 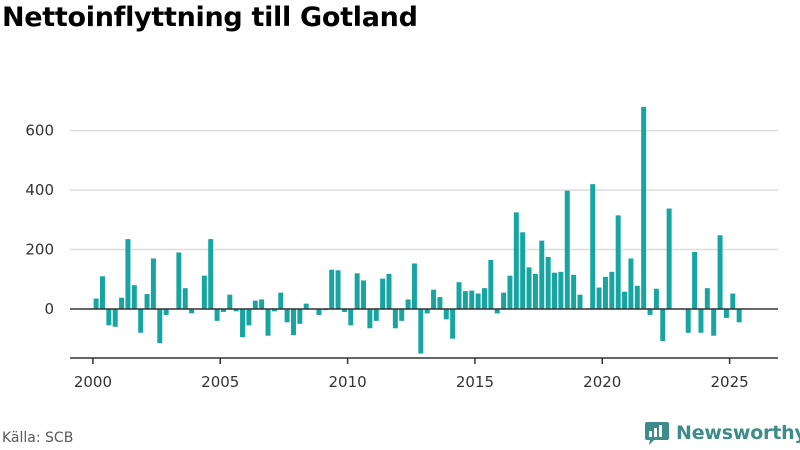 What do you see at coordinates (722, 433) in the screenshot?
I see `brand-logo: Newsworthy` at bounding box center [722, 433].